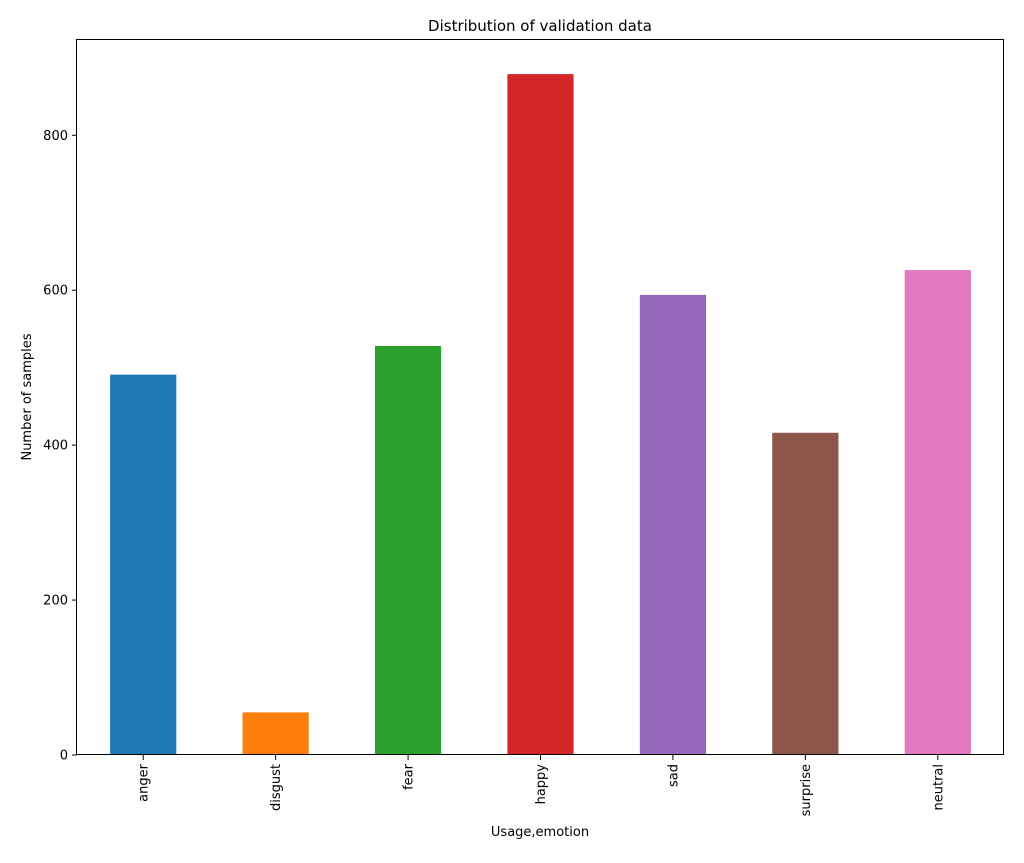 This screenshot has height=863, width=1024. I want to click on y-axis-ticks: 0 200 400 600 800, so click(60, 446).